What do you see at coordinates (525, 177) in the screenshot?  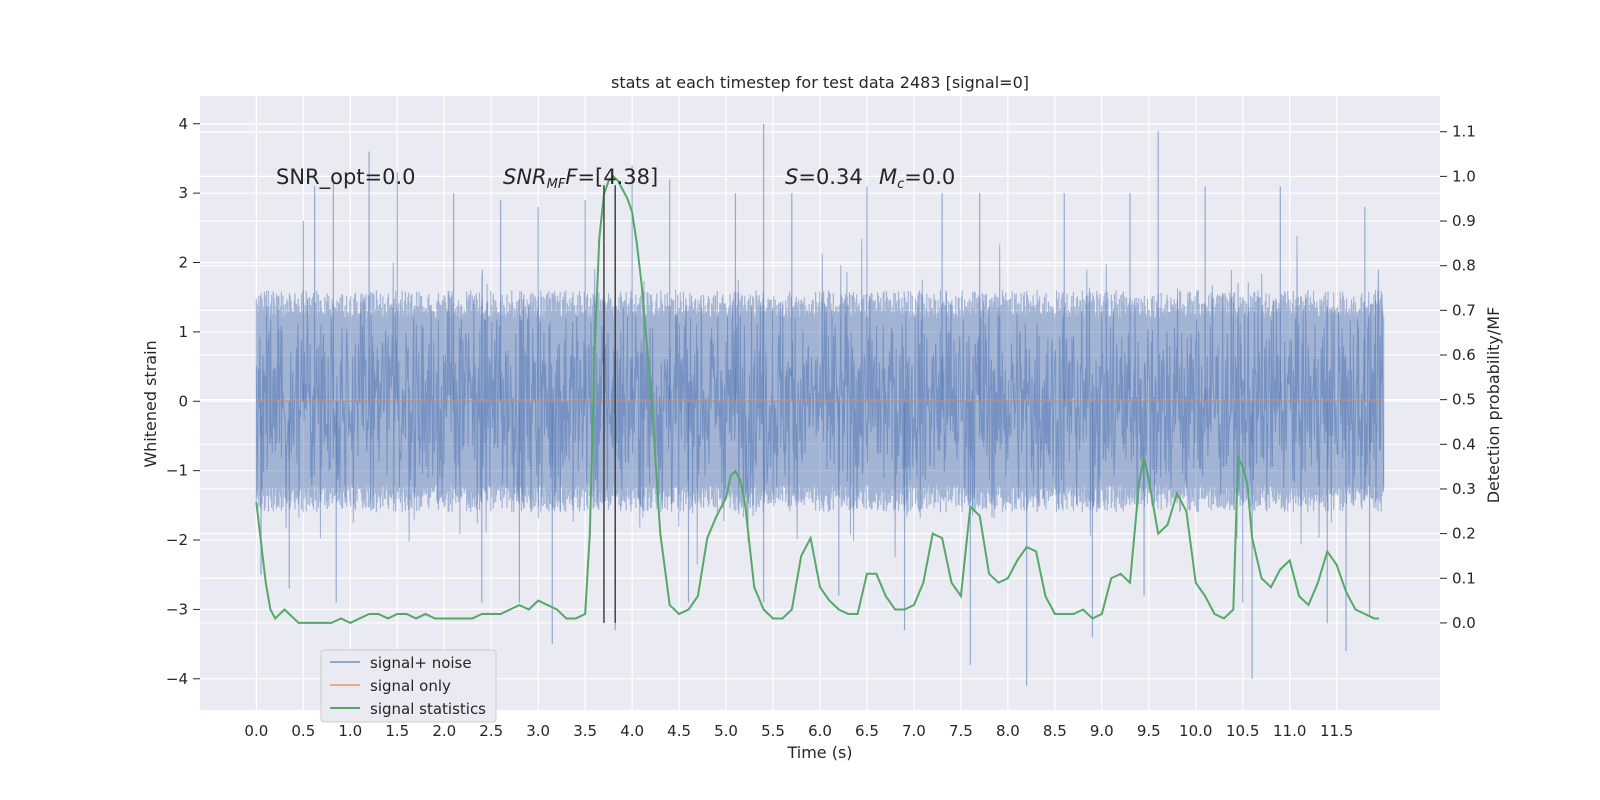 I see `snr-mf-prefix: SNR` at bounding box center [525, 177].